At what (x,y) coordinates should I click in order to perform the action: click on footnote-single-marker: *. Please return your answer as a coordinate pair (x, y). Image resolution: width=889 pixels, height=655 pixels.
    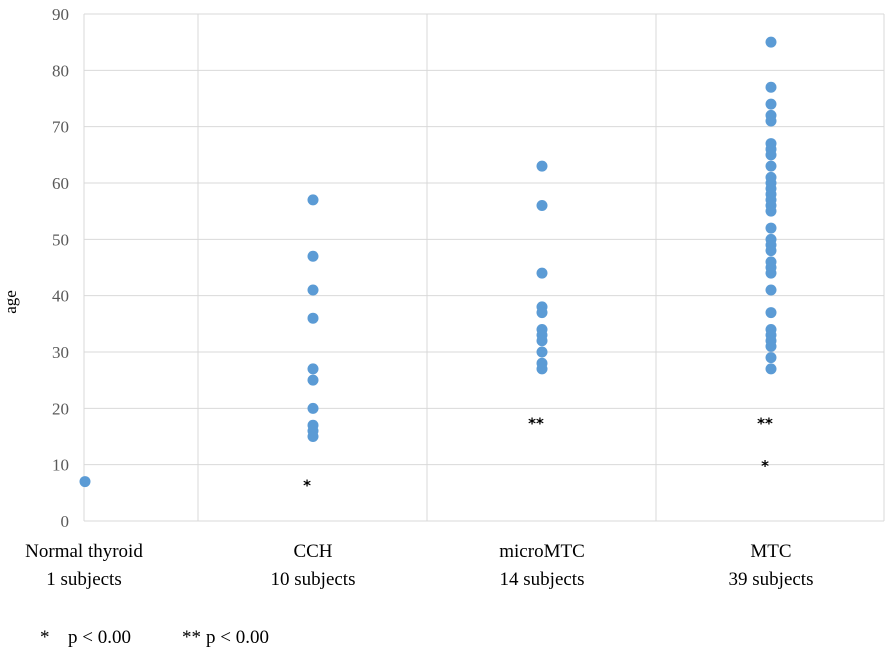
    Looking at the image, I should click on (45, 637).